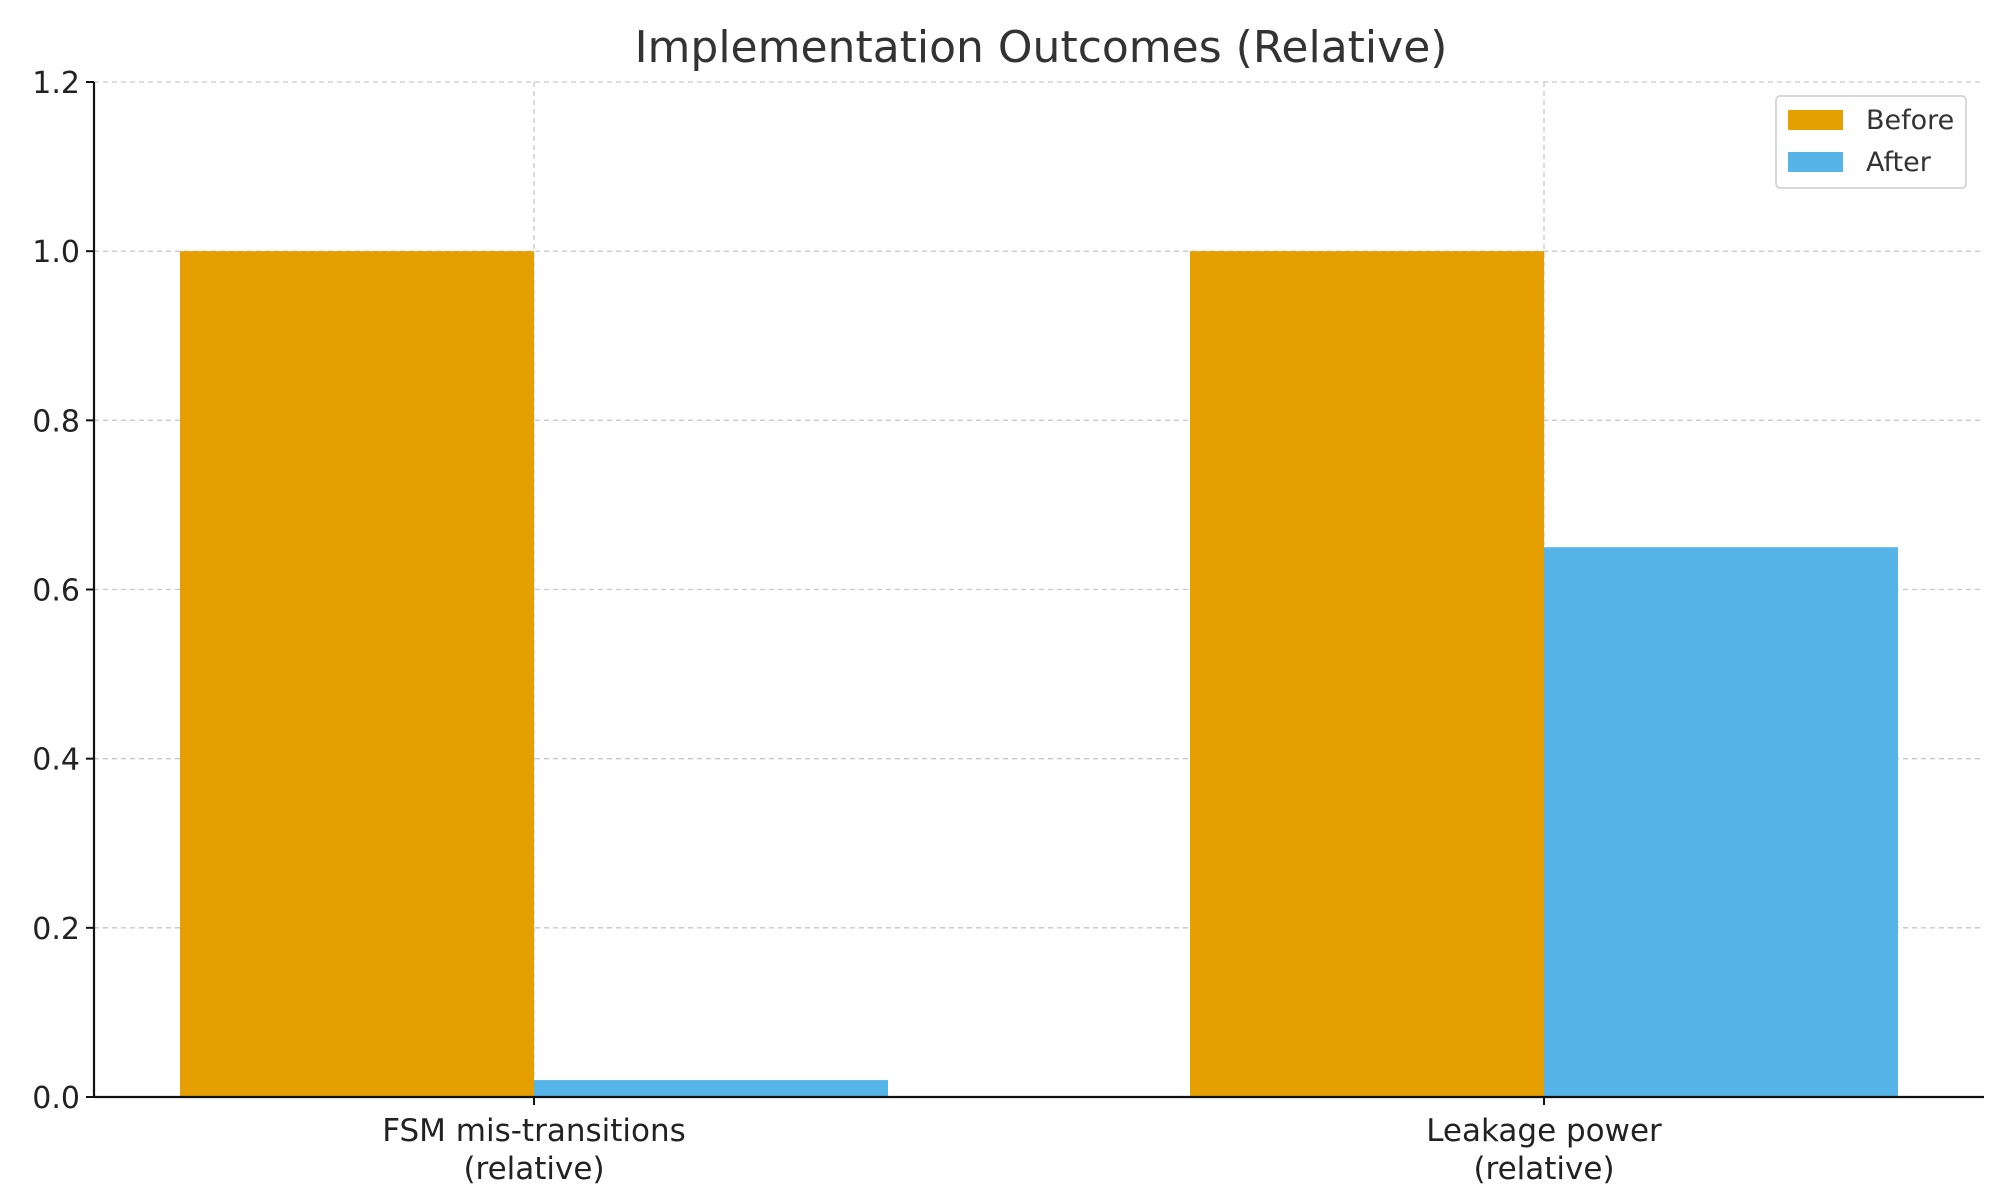  I want to click on y-tick-label: 0.2, so click(56, 929).